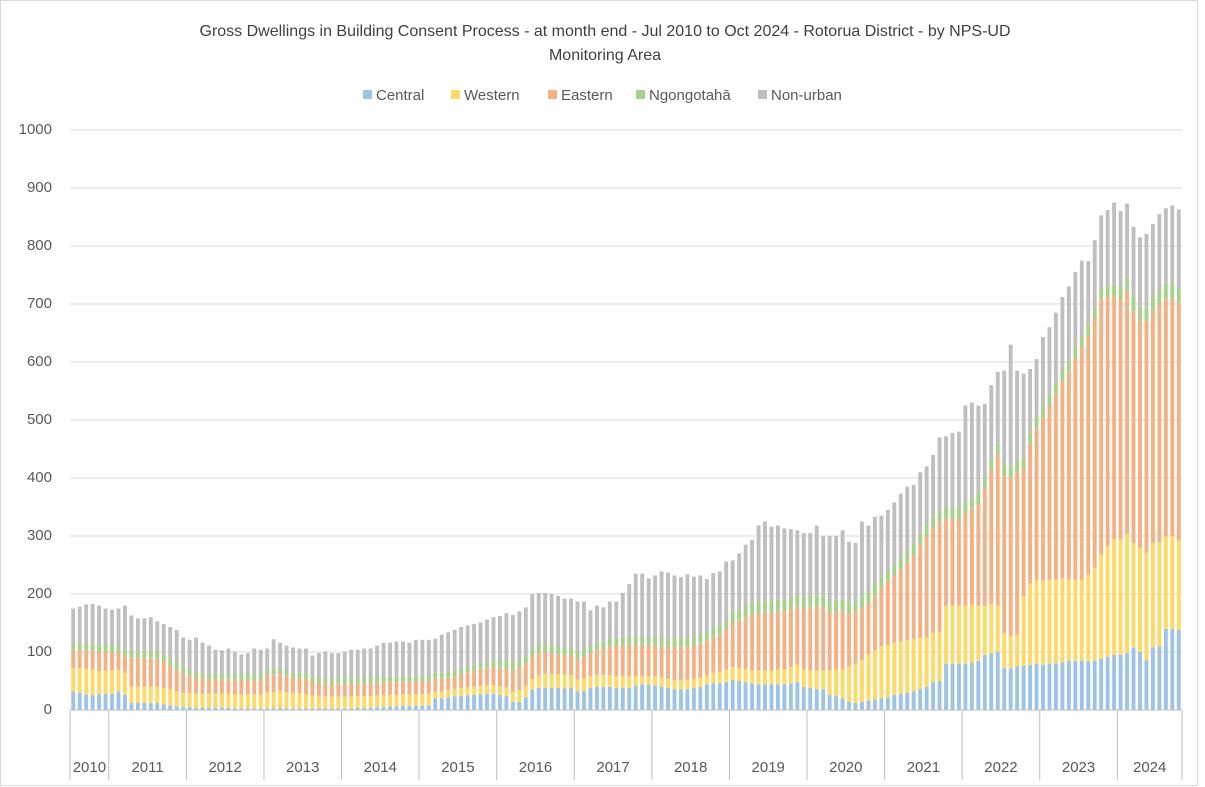  Describe the element at coordinates (768, 767) in the screenshot. I see `x-tick-label: 2019` at that location.